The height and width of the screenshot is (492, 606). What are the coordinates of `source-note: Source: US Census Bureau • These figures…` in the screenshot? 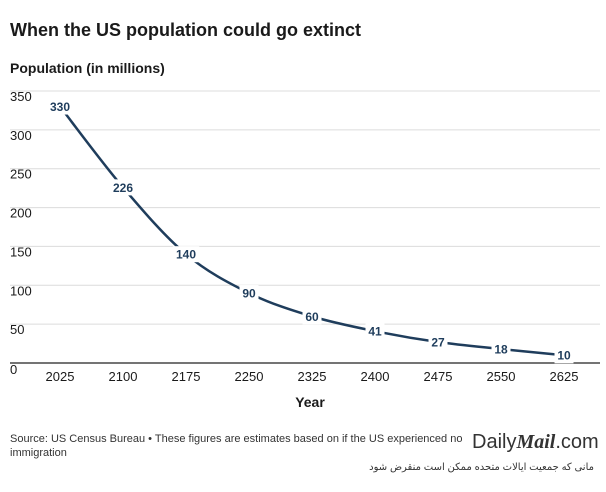 It's located at (236, 446).